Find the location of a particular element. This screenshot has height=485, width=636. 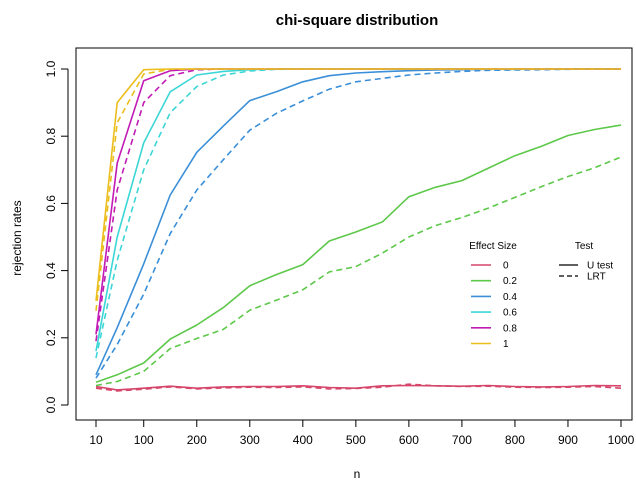

legend-effect-label: 1 is located at coordinates (506, 344).